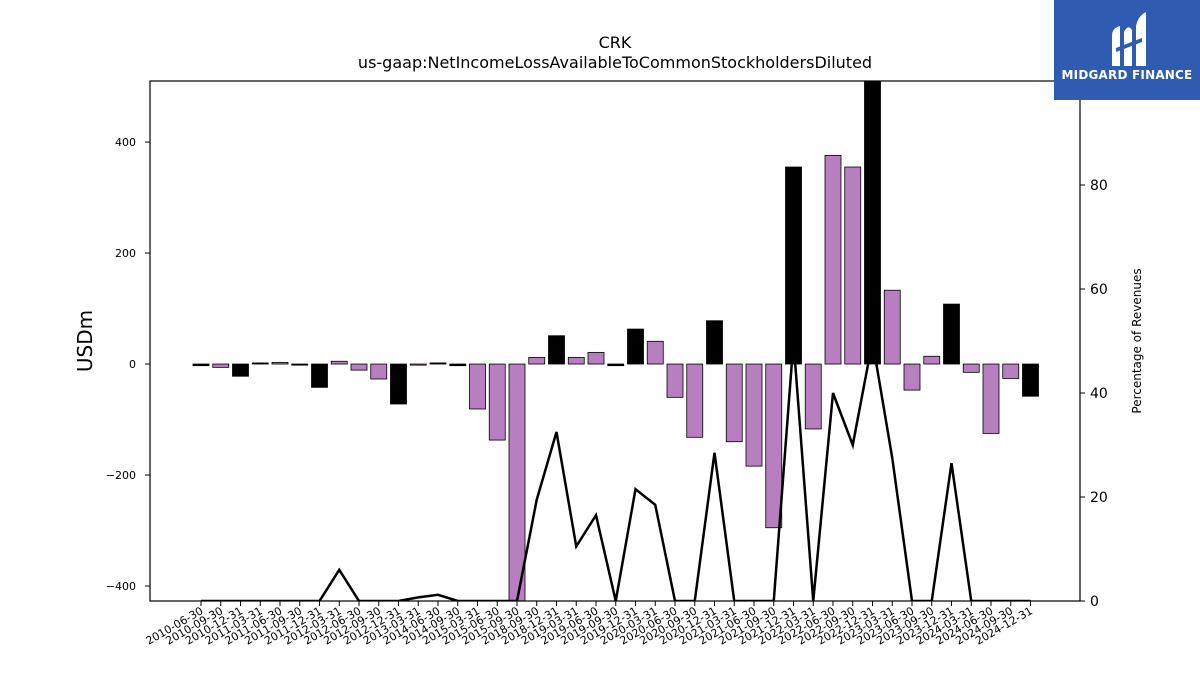  I want to click on right-tick-label: 0, so click(1094, 602).